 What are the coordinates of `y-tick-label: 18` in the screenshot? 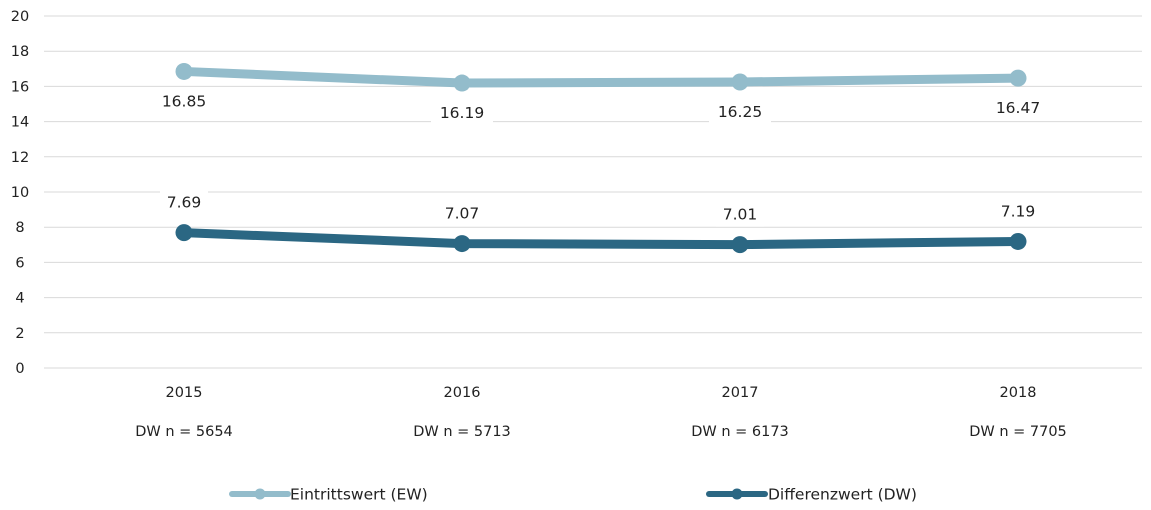 It's located at (20, 52).